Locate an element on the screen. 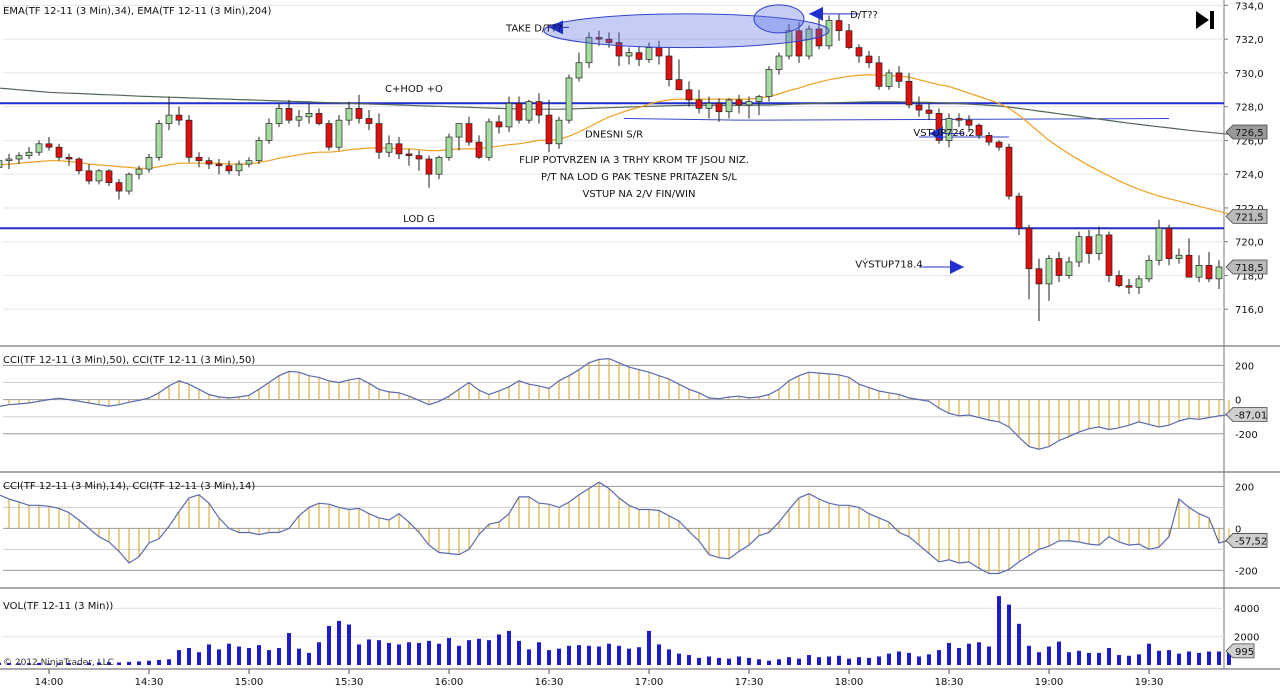 This screenshot has width=1280, height=699. play-triangle is located at coordinates (1202, 20).